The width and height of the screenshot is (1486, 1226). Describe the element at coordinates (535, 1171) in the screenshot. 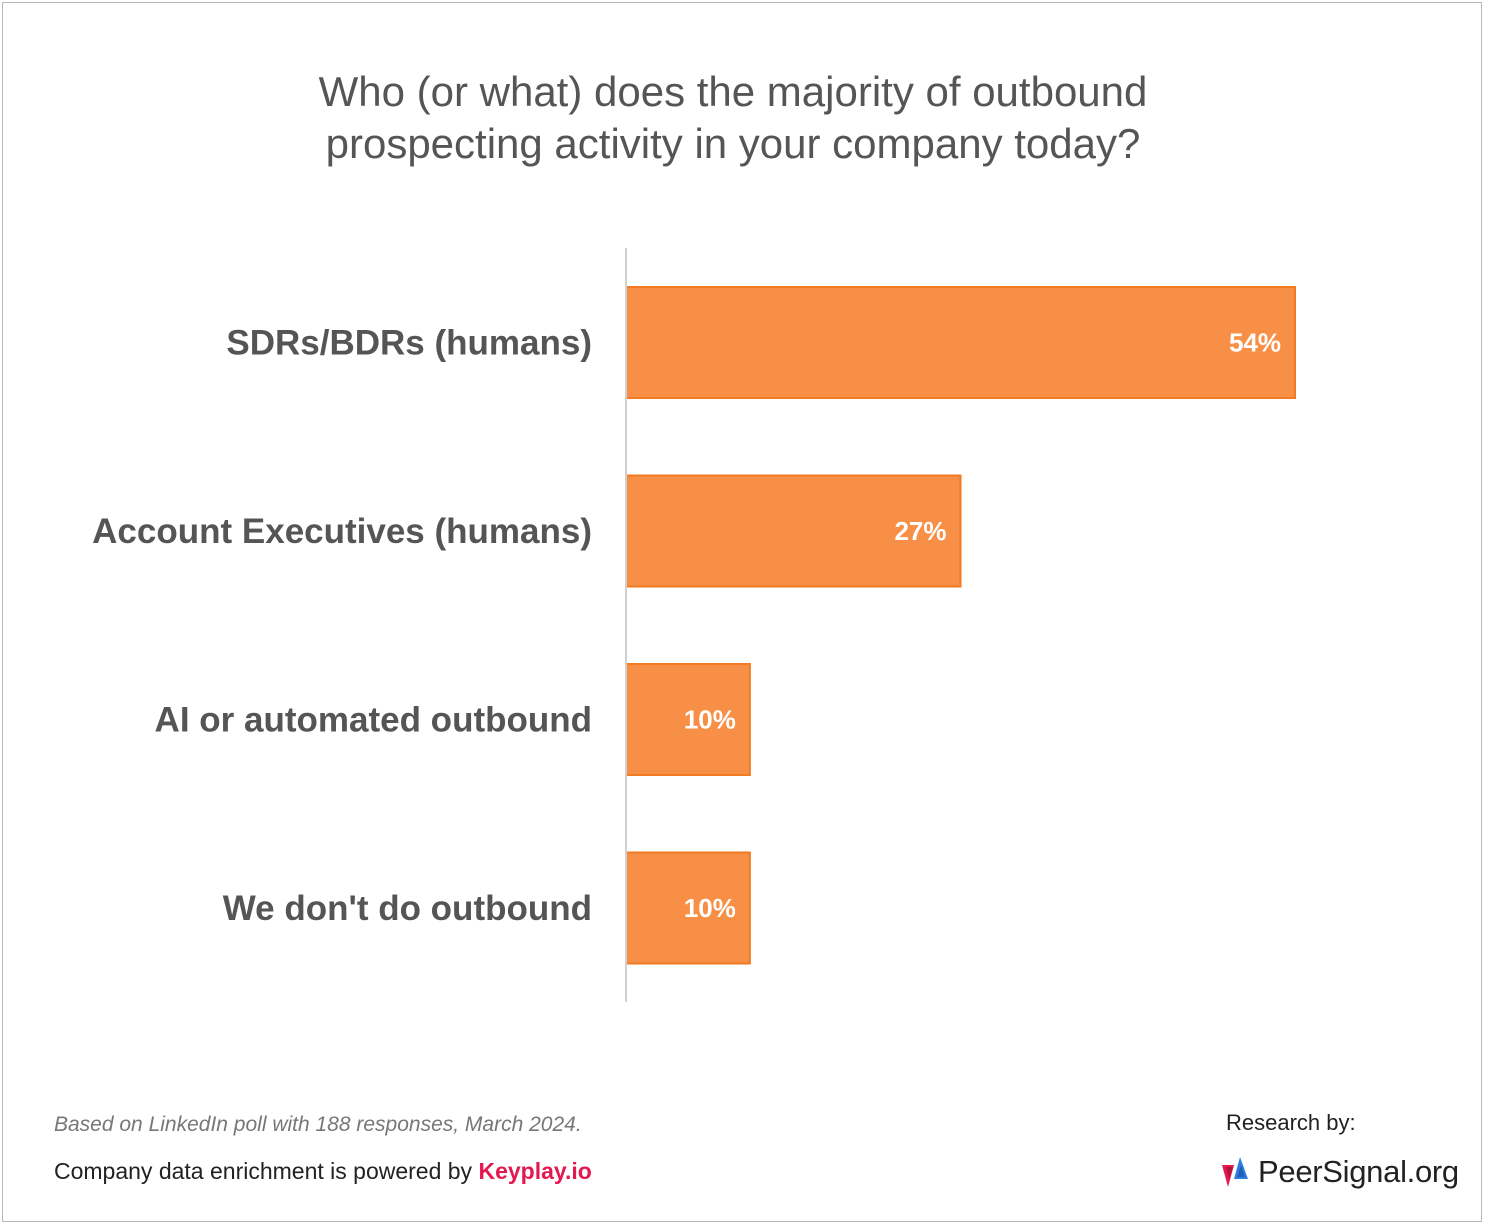

I see `keyplay-link: Keyplay.io` at that location.